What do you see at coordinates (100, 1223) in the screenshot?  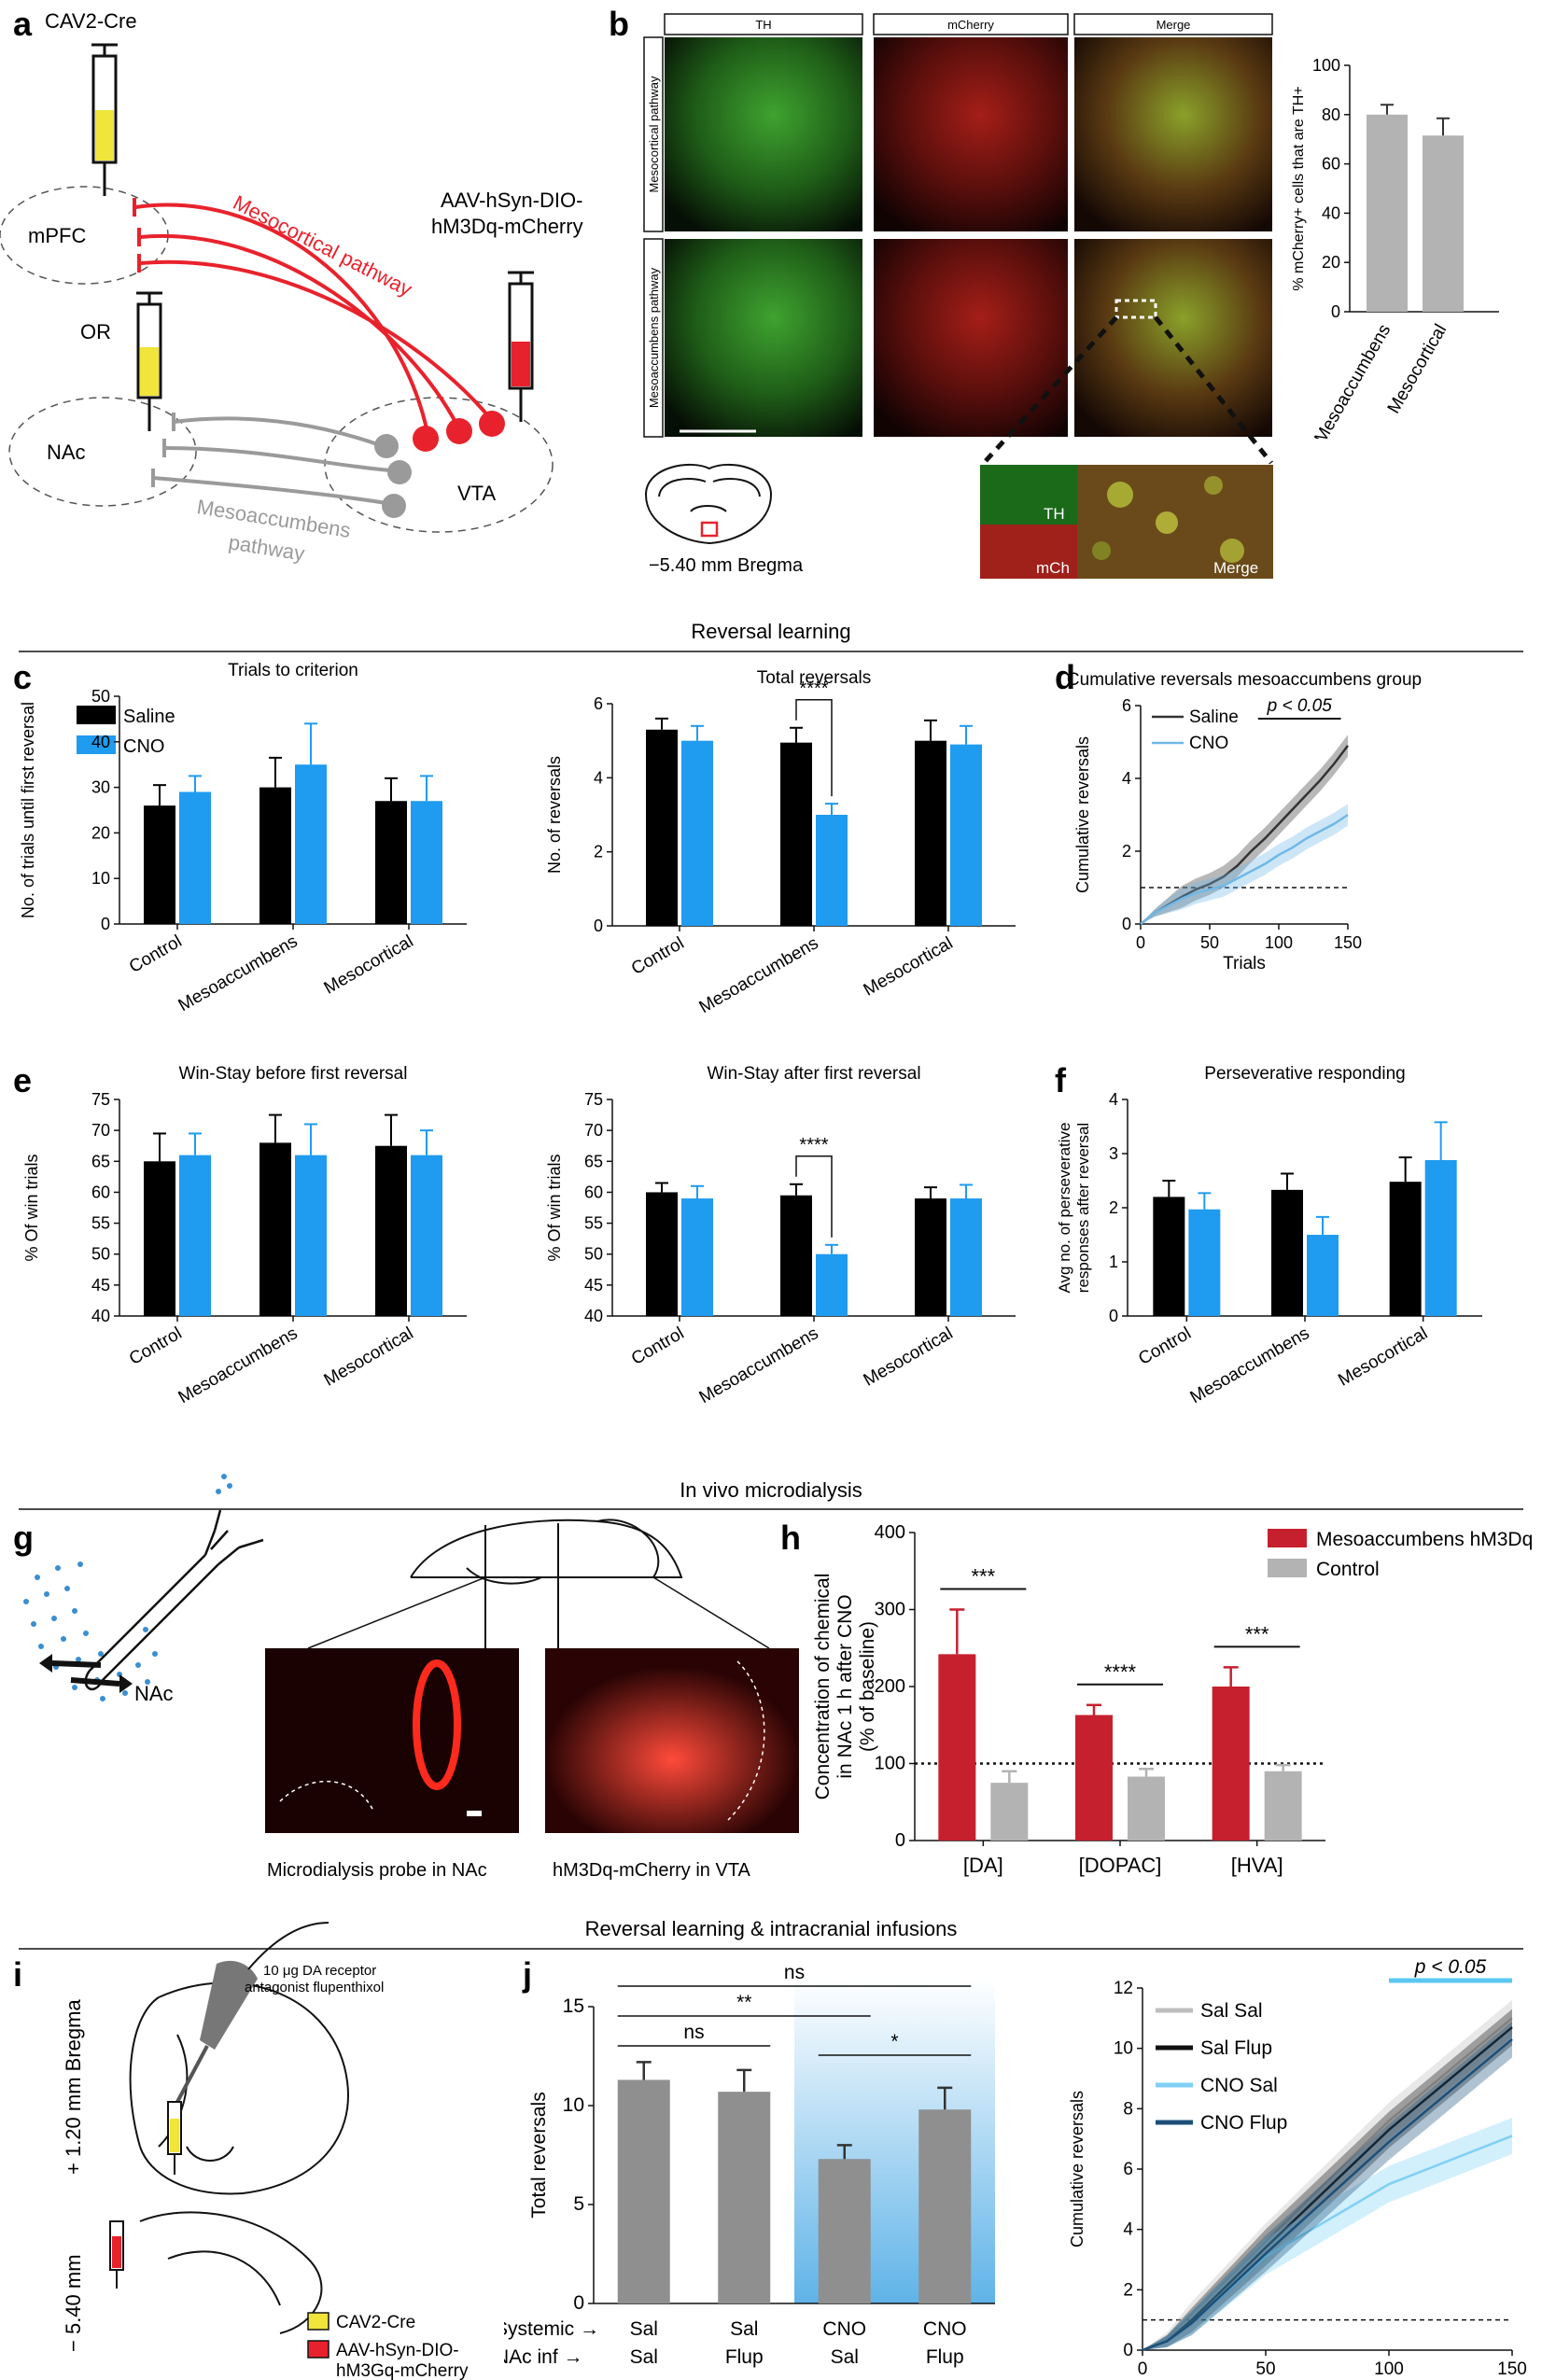 I see `y-tick-label: 55` at bounding box center [100, 1223].